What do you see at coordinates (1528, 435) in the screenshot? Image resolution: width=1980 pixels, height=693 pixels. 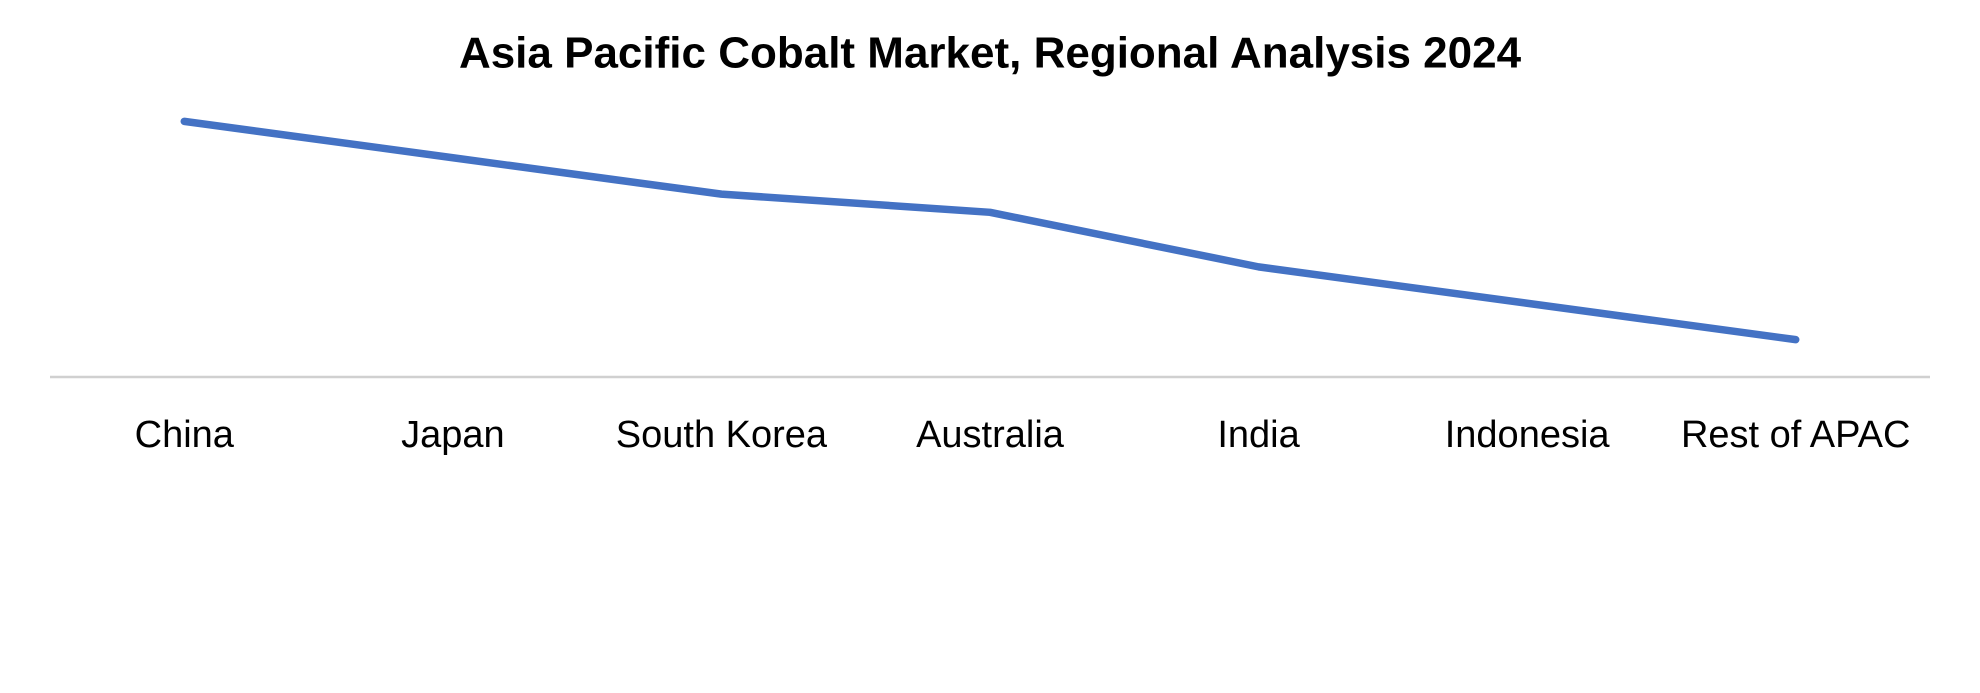 I see `x-tick-label: Indonesia` at bounding box center [1528, 435].